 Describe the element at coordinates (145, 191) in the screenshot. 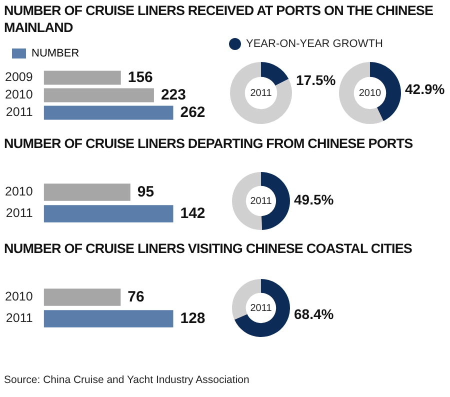

I see `data-label: 95` at that location.